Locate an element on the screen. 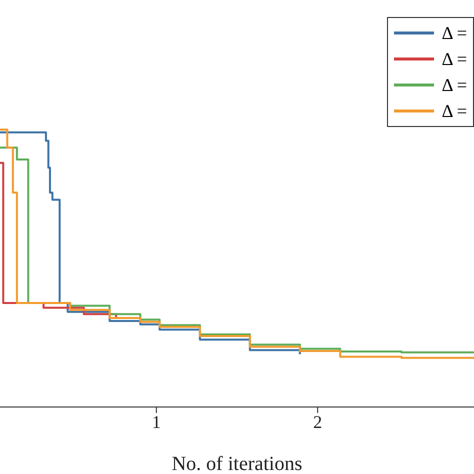 The width and height of the screenshot is (474, 474). x-axis-title: No. of iterations is located at coordinates (237, 463).